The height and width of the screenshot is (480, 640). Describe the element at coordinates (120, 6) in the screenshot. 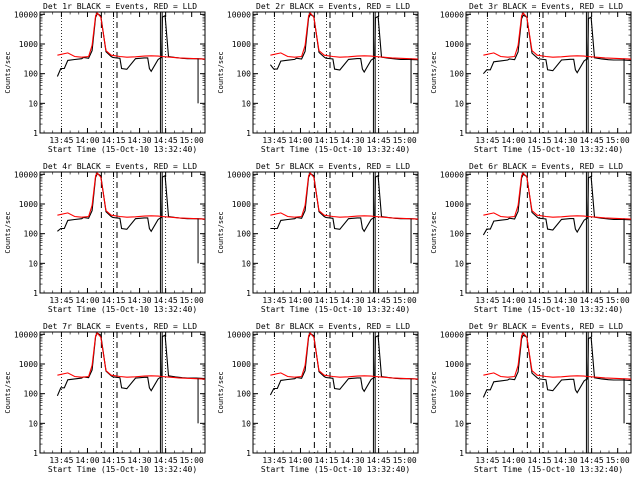

I see `panel-title: Det 1r BLACK = Events, RED = LLD` at that location.